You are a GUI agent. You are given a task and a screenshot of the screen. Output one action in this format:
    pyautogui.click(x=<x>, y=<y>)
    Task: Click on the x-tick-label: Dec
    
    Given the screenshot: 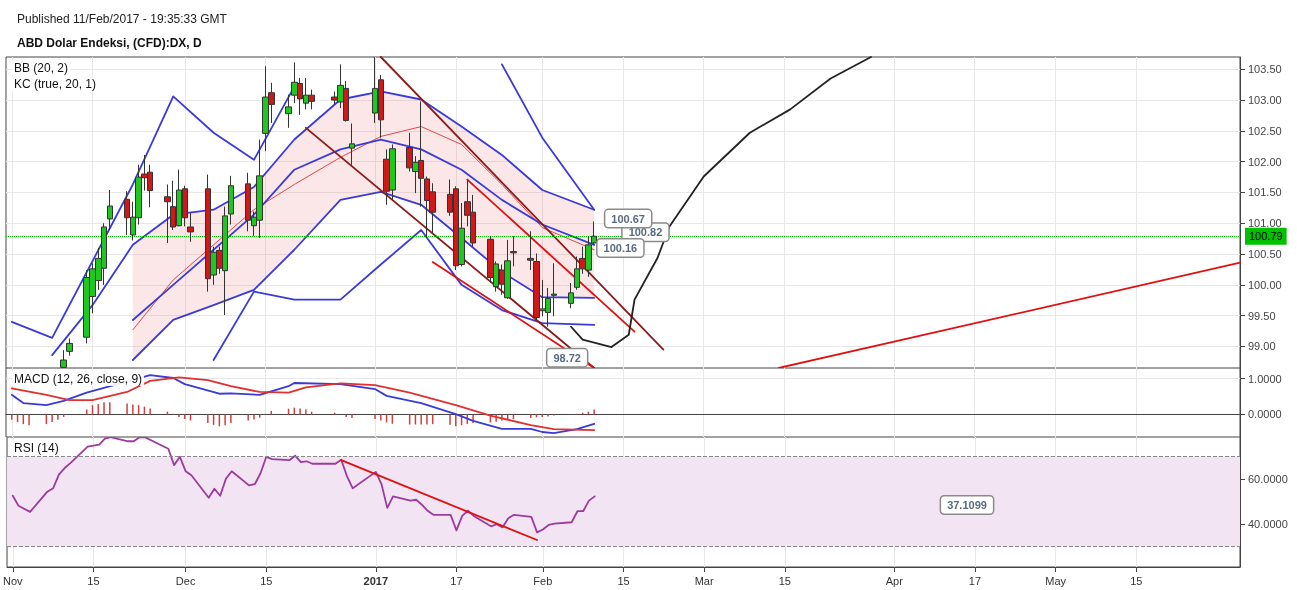 What is the action you would take?
    pyautogui.click(x=185, y=580)
    